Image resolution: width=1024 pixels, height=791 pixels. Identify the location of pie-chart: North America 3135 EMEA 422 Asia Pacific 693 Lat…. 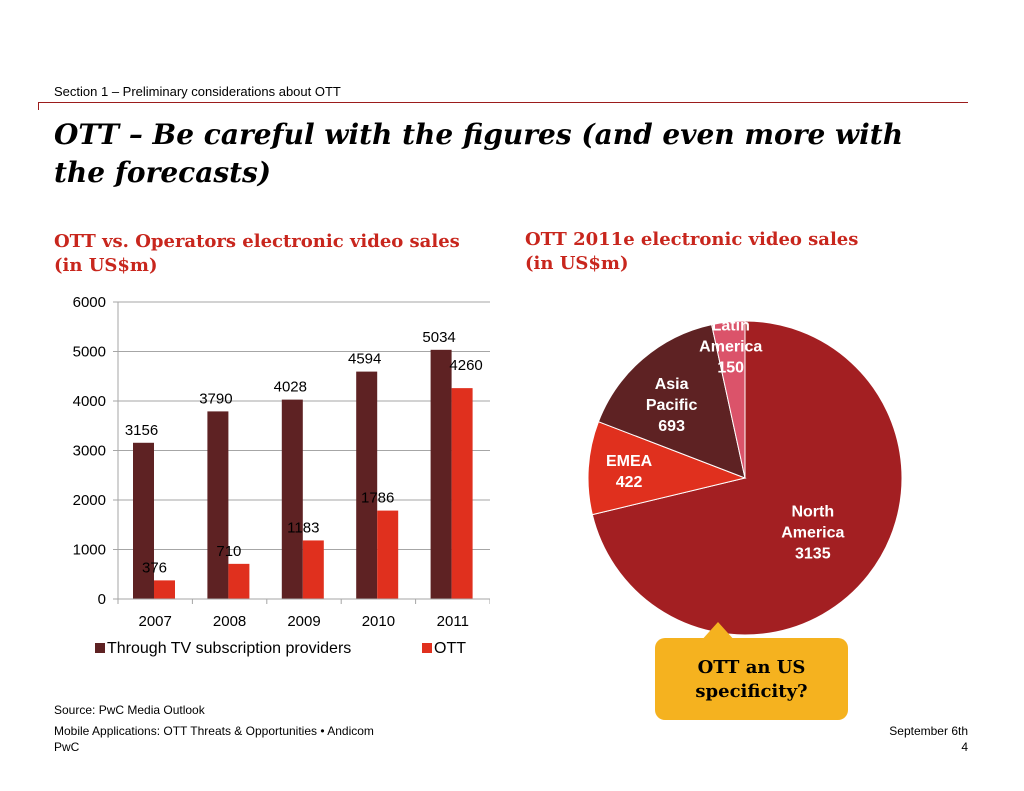
(745, 476).